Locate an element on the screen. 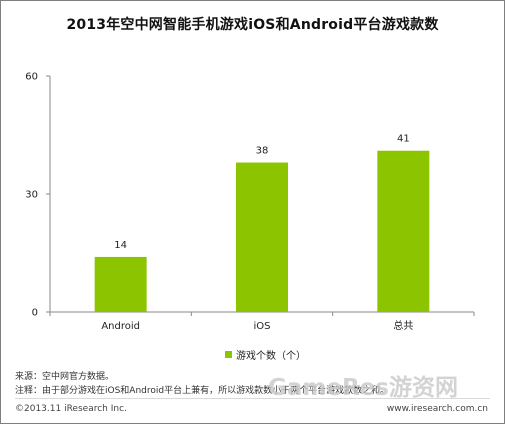 The image size is (505, 424). chart-title: 2013年空中网智能手机游戏iOS和Android平台游戏款数 is located at coordinates (252, 25).